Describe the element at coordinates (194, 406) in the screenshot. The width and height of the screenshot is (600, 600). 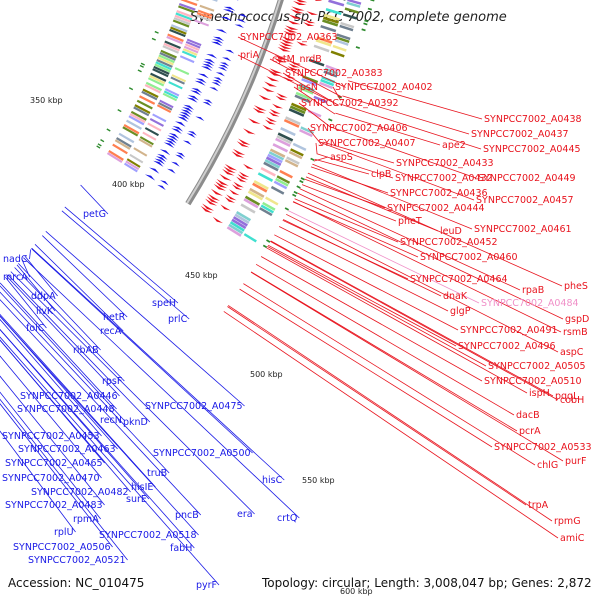
I see `gene-label: SYNPCC7002_A0475` at that location.